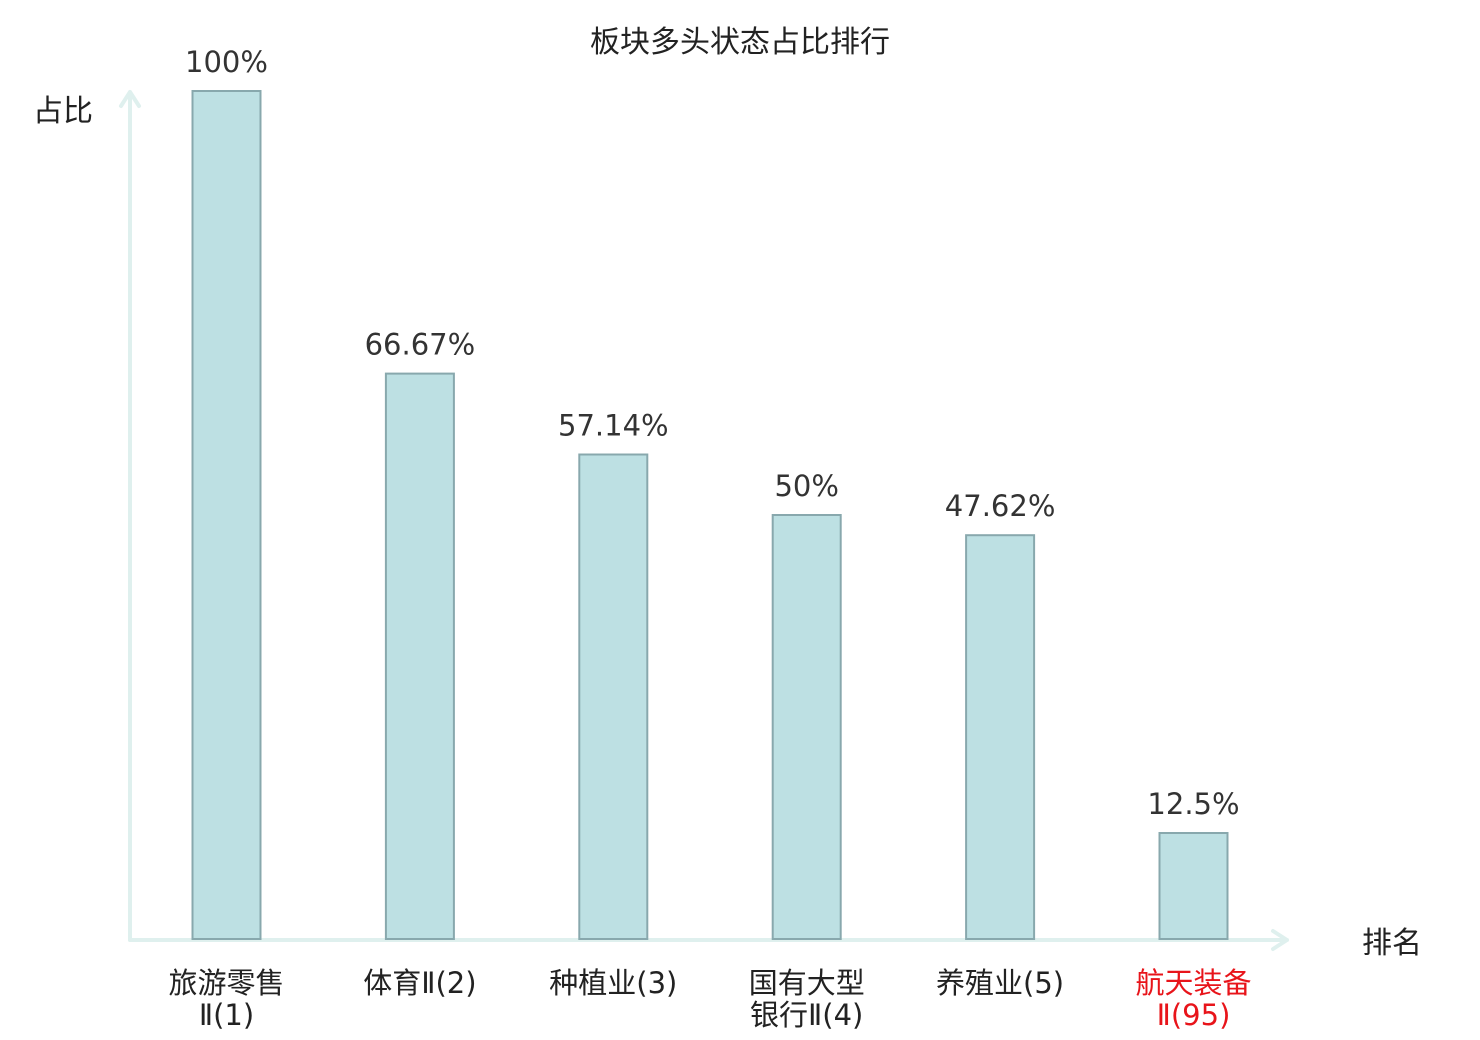 The width and height of the screenshot is (1480, 1040). What do you see at coordinates (226, 999) in the screenshot?
I see `category-label: 旅游零售 Ⅱ(1)` at bounding box center [226, 999].